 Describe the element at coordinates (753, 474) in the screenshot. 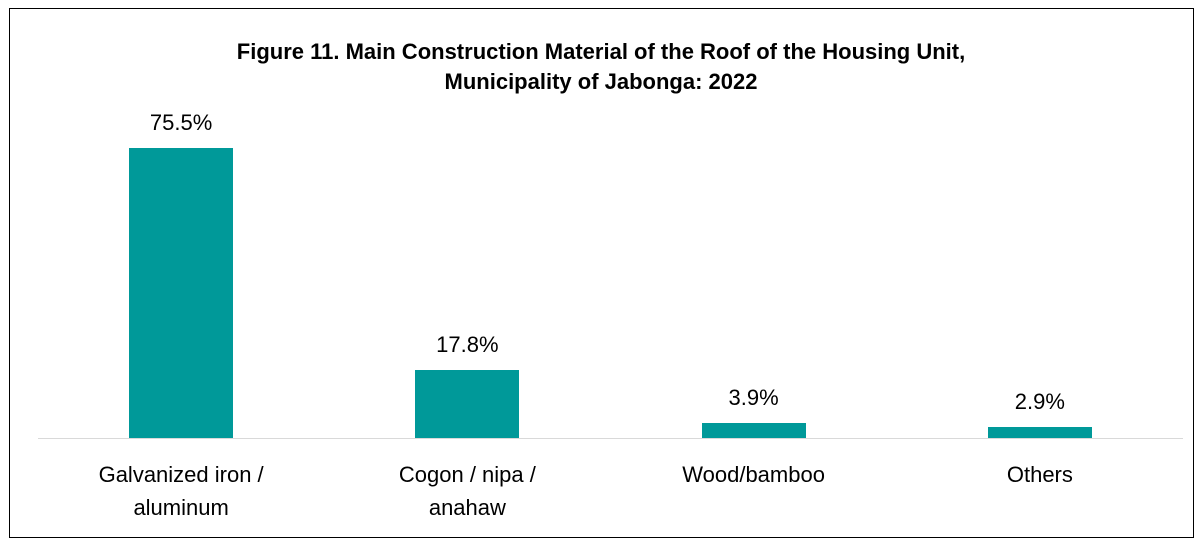

I see `x-tick-label: Wood/bamboo` at that location.